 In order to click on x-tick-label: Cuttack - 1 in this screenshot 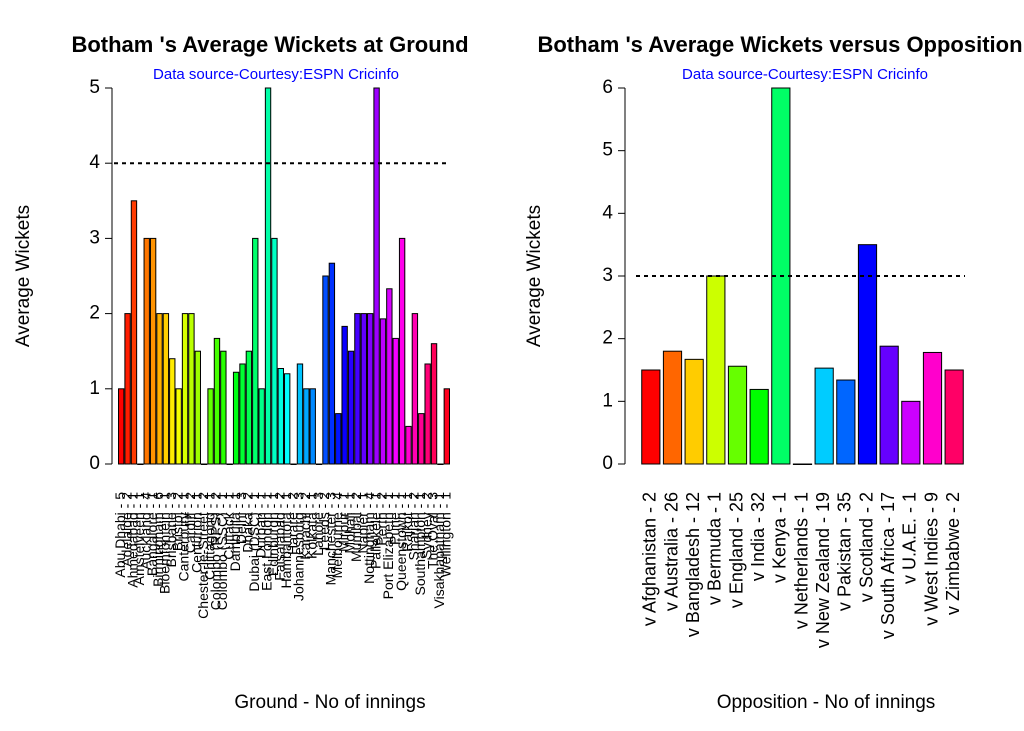, I will do `click(228, 526)`.